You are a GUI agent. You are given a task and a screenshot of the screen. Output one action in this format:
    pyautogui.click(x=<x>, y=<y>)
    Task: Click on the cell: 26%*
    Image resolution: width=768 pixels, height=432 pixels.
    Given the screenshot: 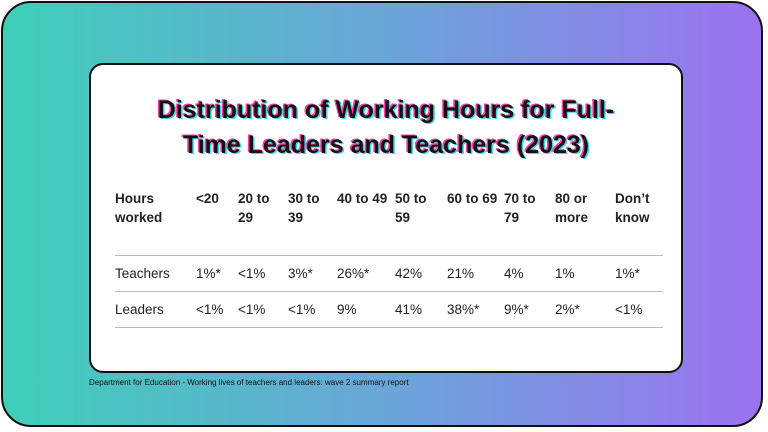 What is the action you would take?
    pyautogui.click(x=366, y=273)
    